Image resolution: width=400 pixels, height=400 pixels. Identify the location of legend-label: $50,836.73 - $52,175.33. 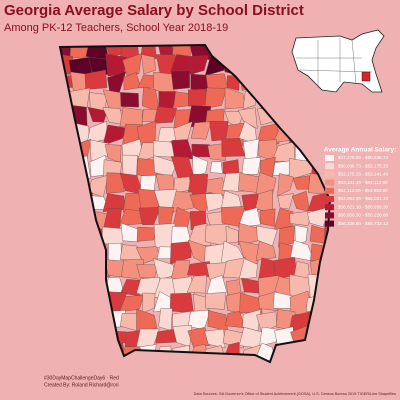
(363, 165).